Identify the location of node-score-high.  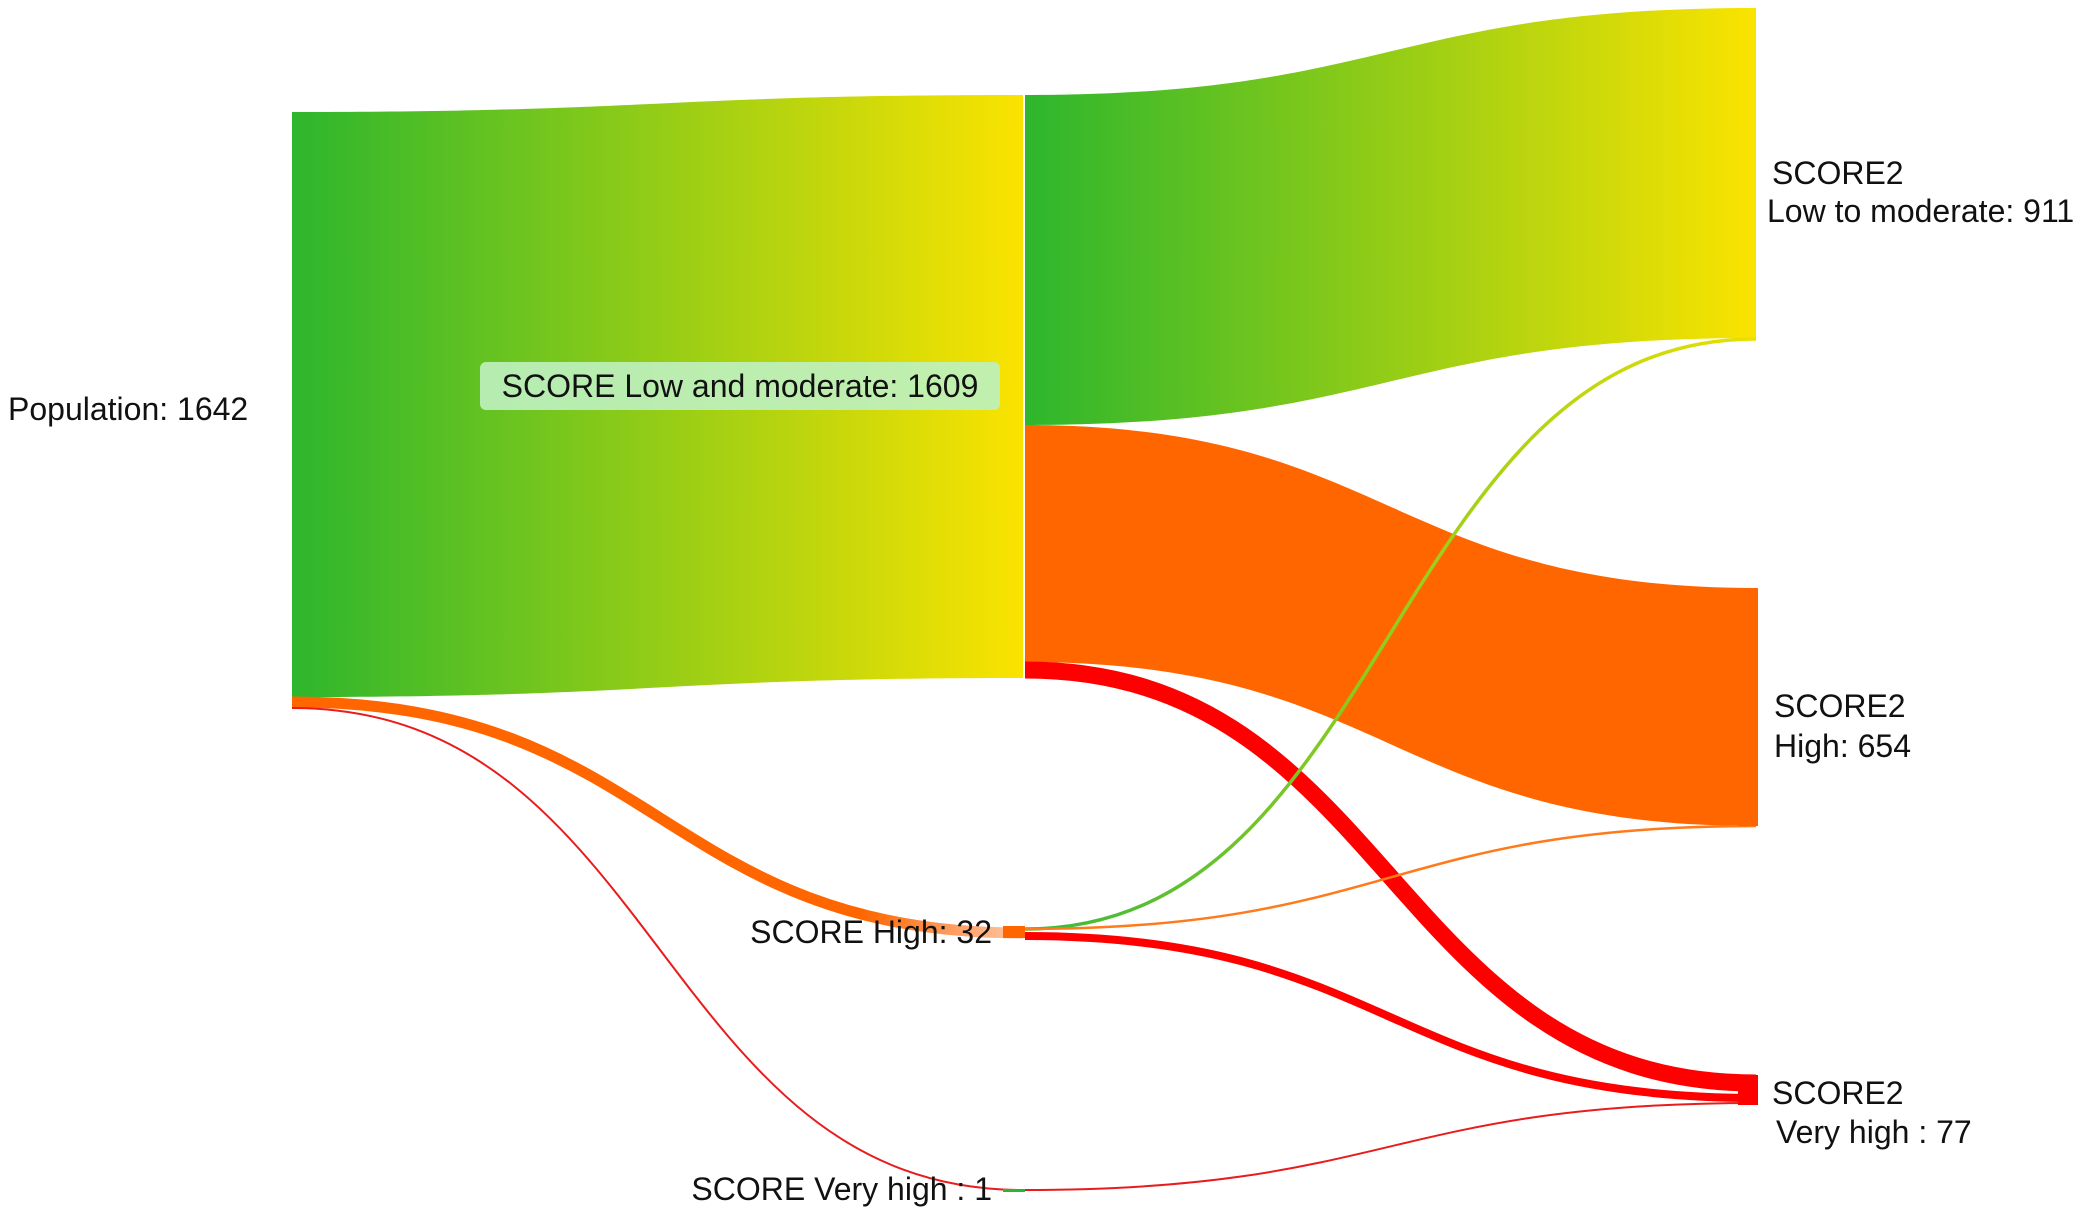
(1014, 932).